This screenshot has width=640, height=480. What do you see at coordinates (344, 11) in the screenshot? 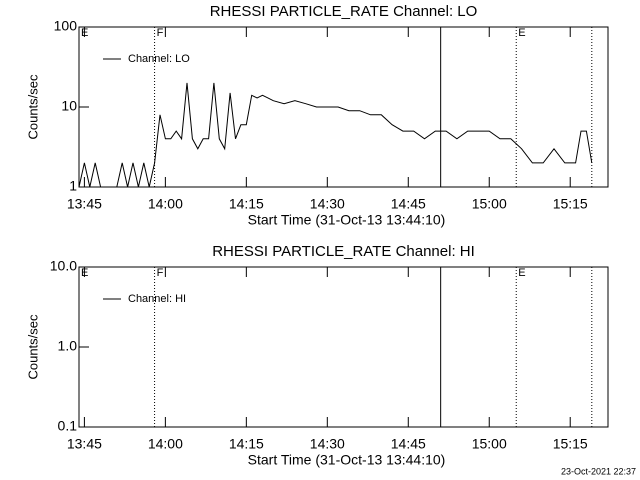
I see `chart-title: RHESSI PARTICLE_RATE Channel: LO` at bounding box center [344, 11].